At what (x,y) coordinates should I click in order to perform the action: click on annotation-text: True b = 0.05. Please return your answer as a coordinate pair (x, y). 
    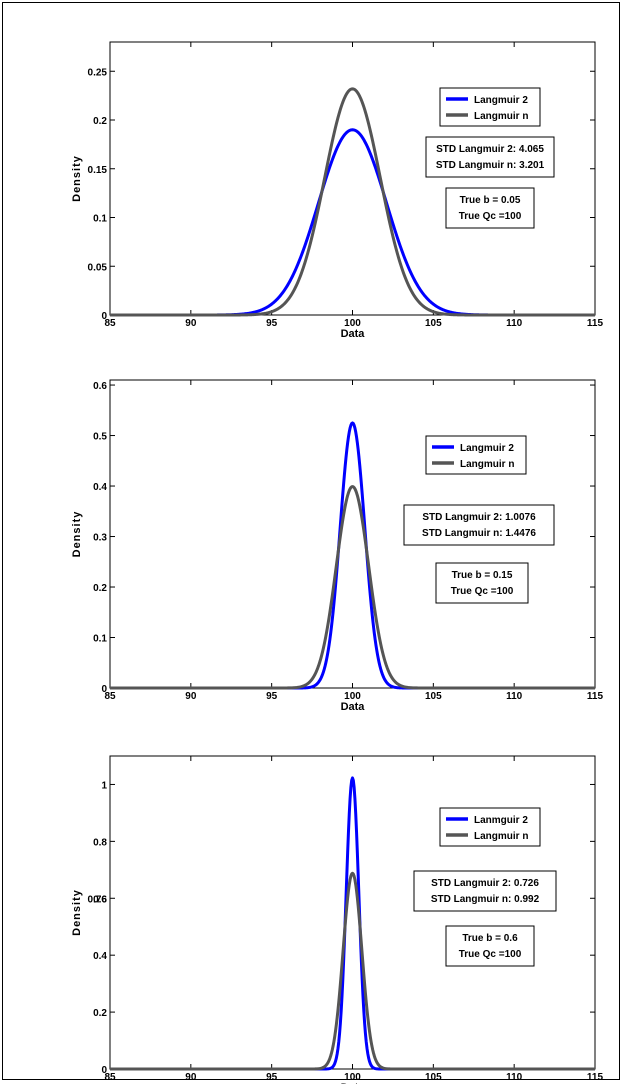
    Looking at the image, I should click on (490, 200).